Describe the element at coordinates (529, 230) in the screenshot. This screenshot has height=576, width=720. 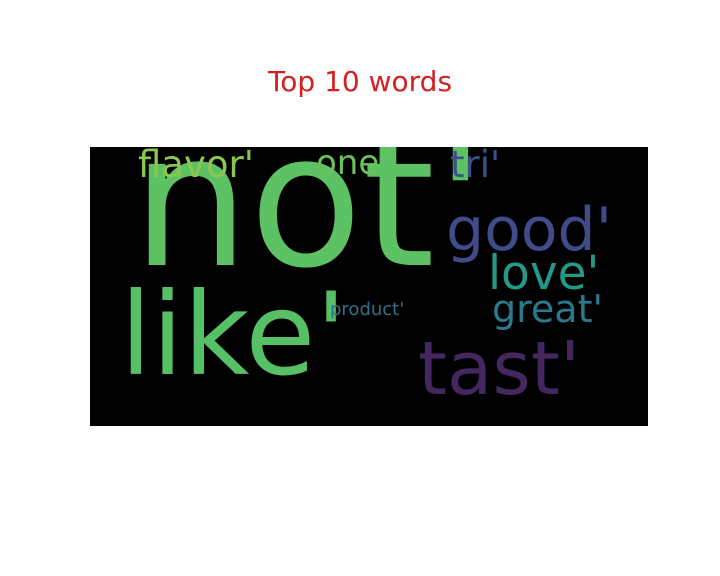
I see `word-good: good'` at that location.